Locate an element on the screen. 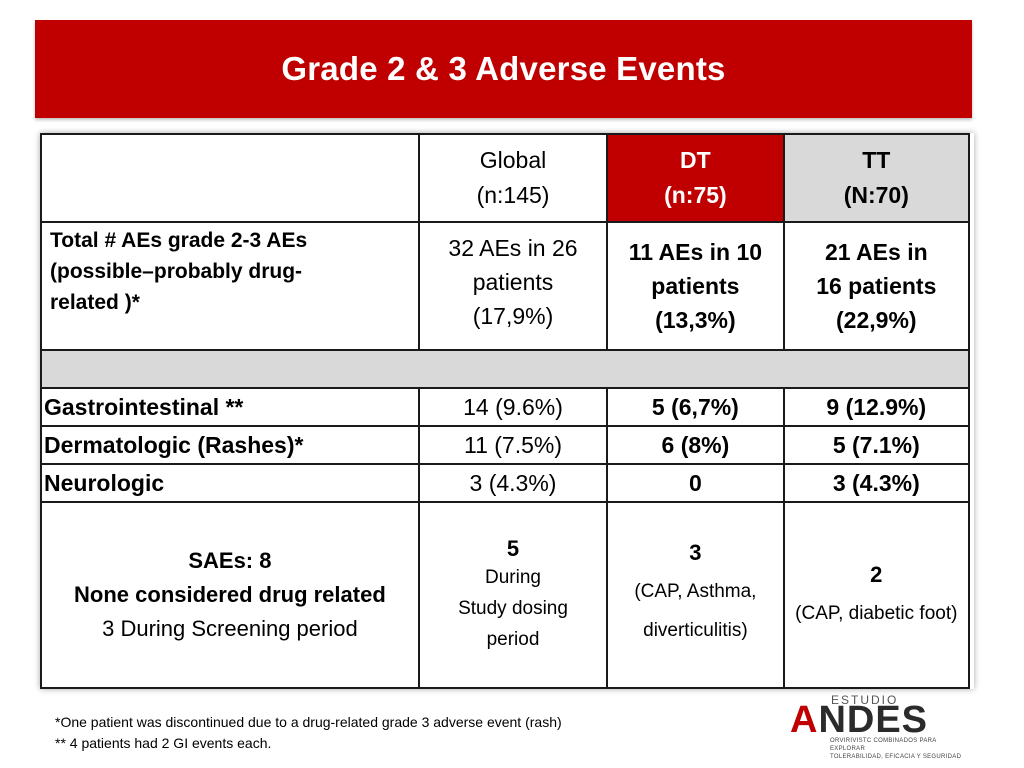 The image size is (1024, 768). logo-subtitle-line2: TOLERABILIDAD, EFICACIA Y SEGURIDAD is located at coordinates (896, 757).